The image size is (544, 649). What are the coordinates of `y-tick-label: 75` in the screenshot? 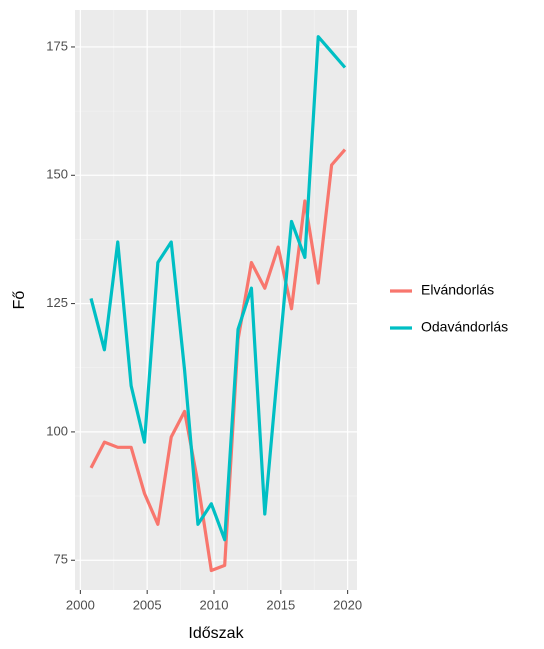 It's located at (61, 559).